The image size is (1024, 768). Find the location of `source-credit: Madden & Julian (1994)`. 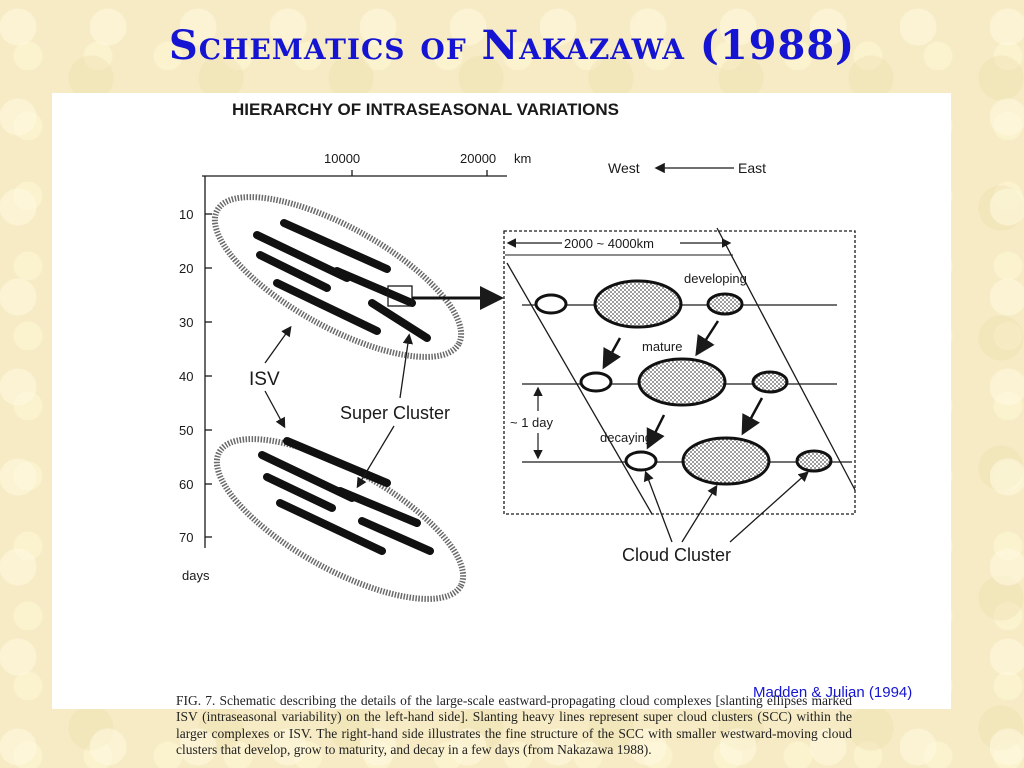

source-credit: Madden & Julian (1994) is located at coordinates (833, 692).